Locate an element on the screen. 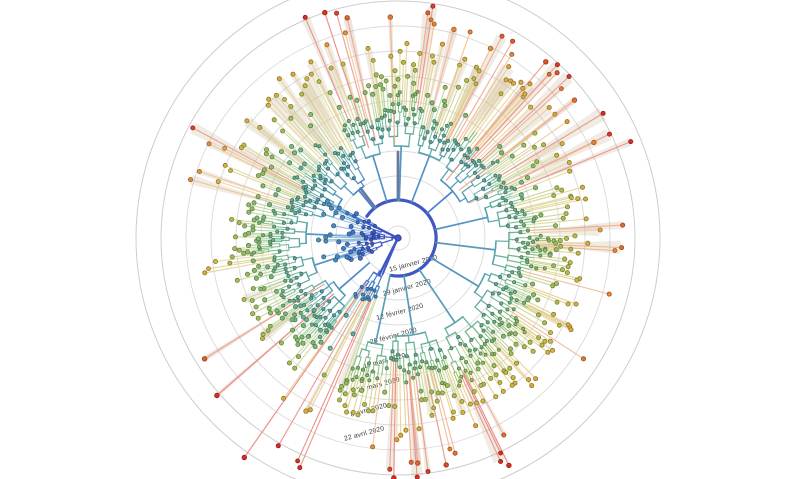 Image resolution: width=800 pixels, height=479 pixels. date-axis-label: 22 avril 2020 is located at coordinates (364, 434).